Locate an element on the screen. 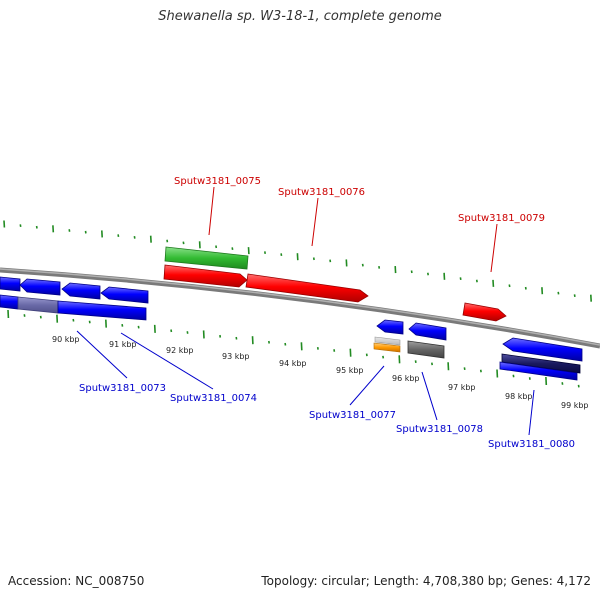 Image resolution: width=600 pixels, height=600 pixels. ruler-label-94kbp: 94 kbp is located at coordinates (293, 363).